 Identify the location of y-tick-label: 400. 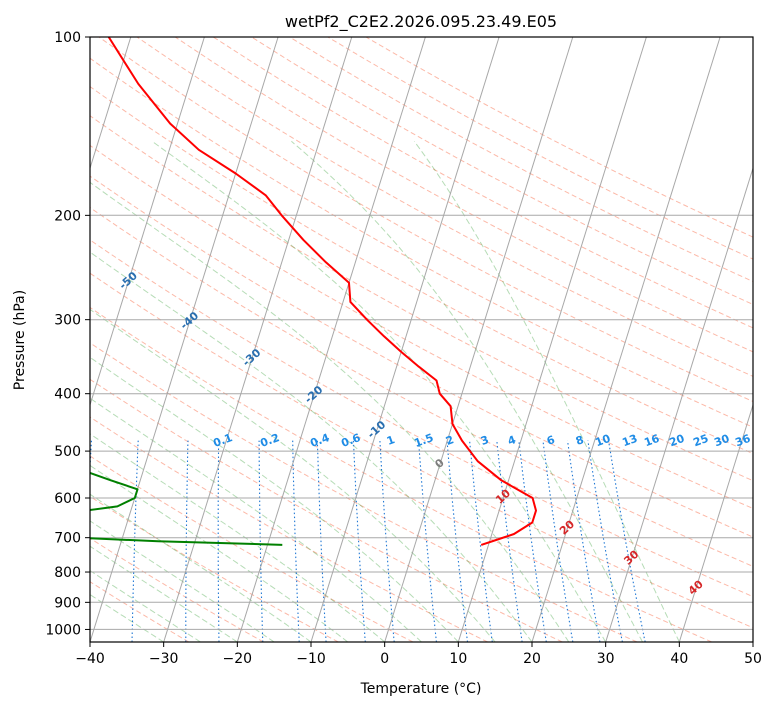
(67, 395).